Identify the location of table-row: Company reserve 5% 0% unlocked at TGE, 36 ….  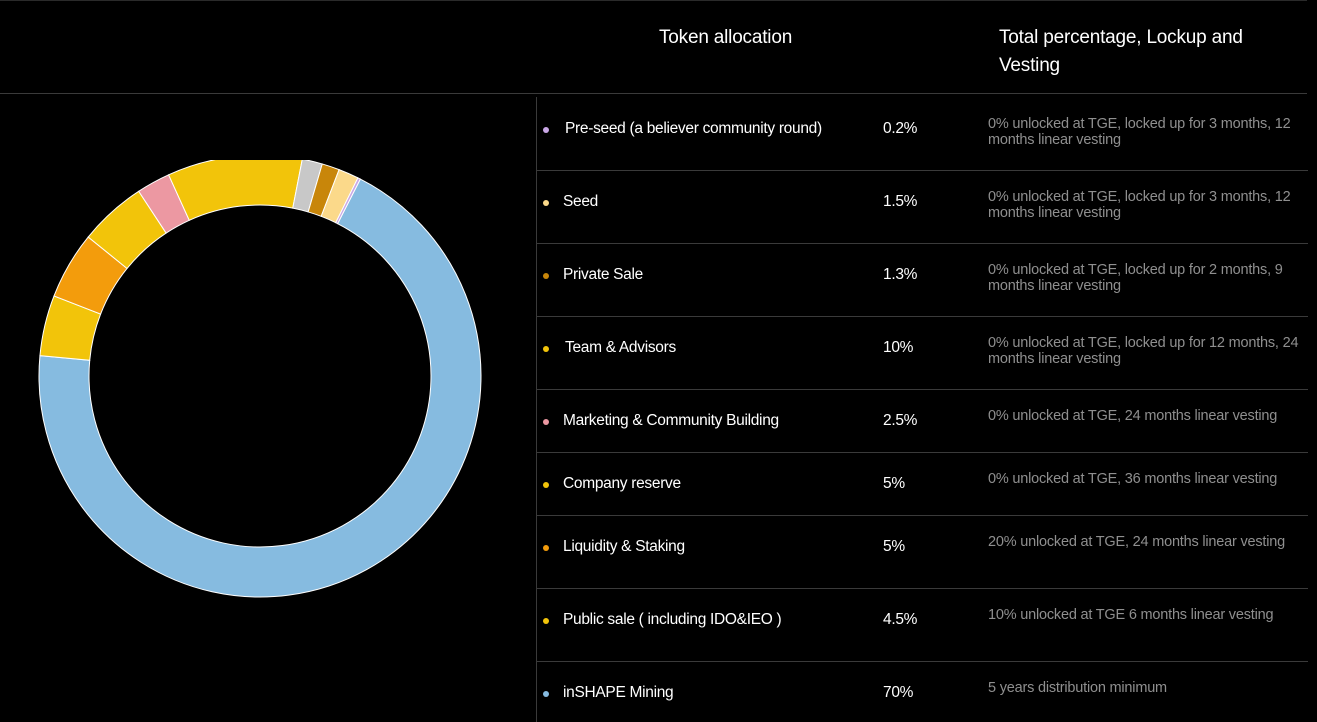
(922, 484).